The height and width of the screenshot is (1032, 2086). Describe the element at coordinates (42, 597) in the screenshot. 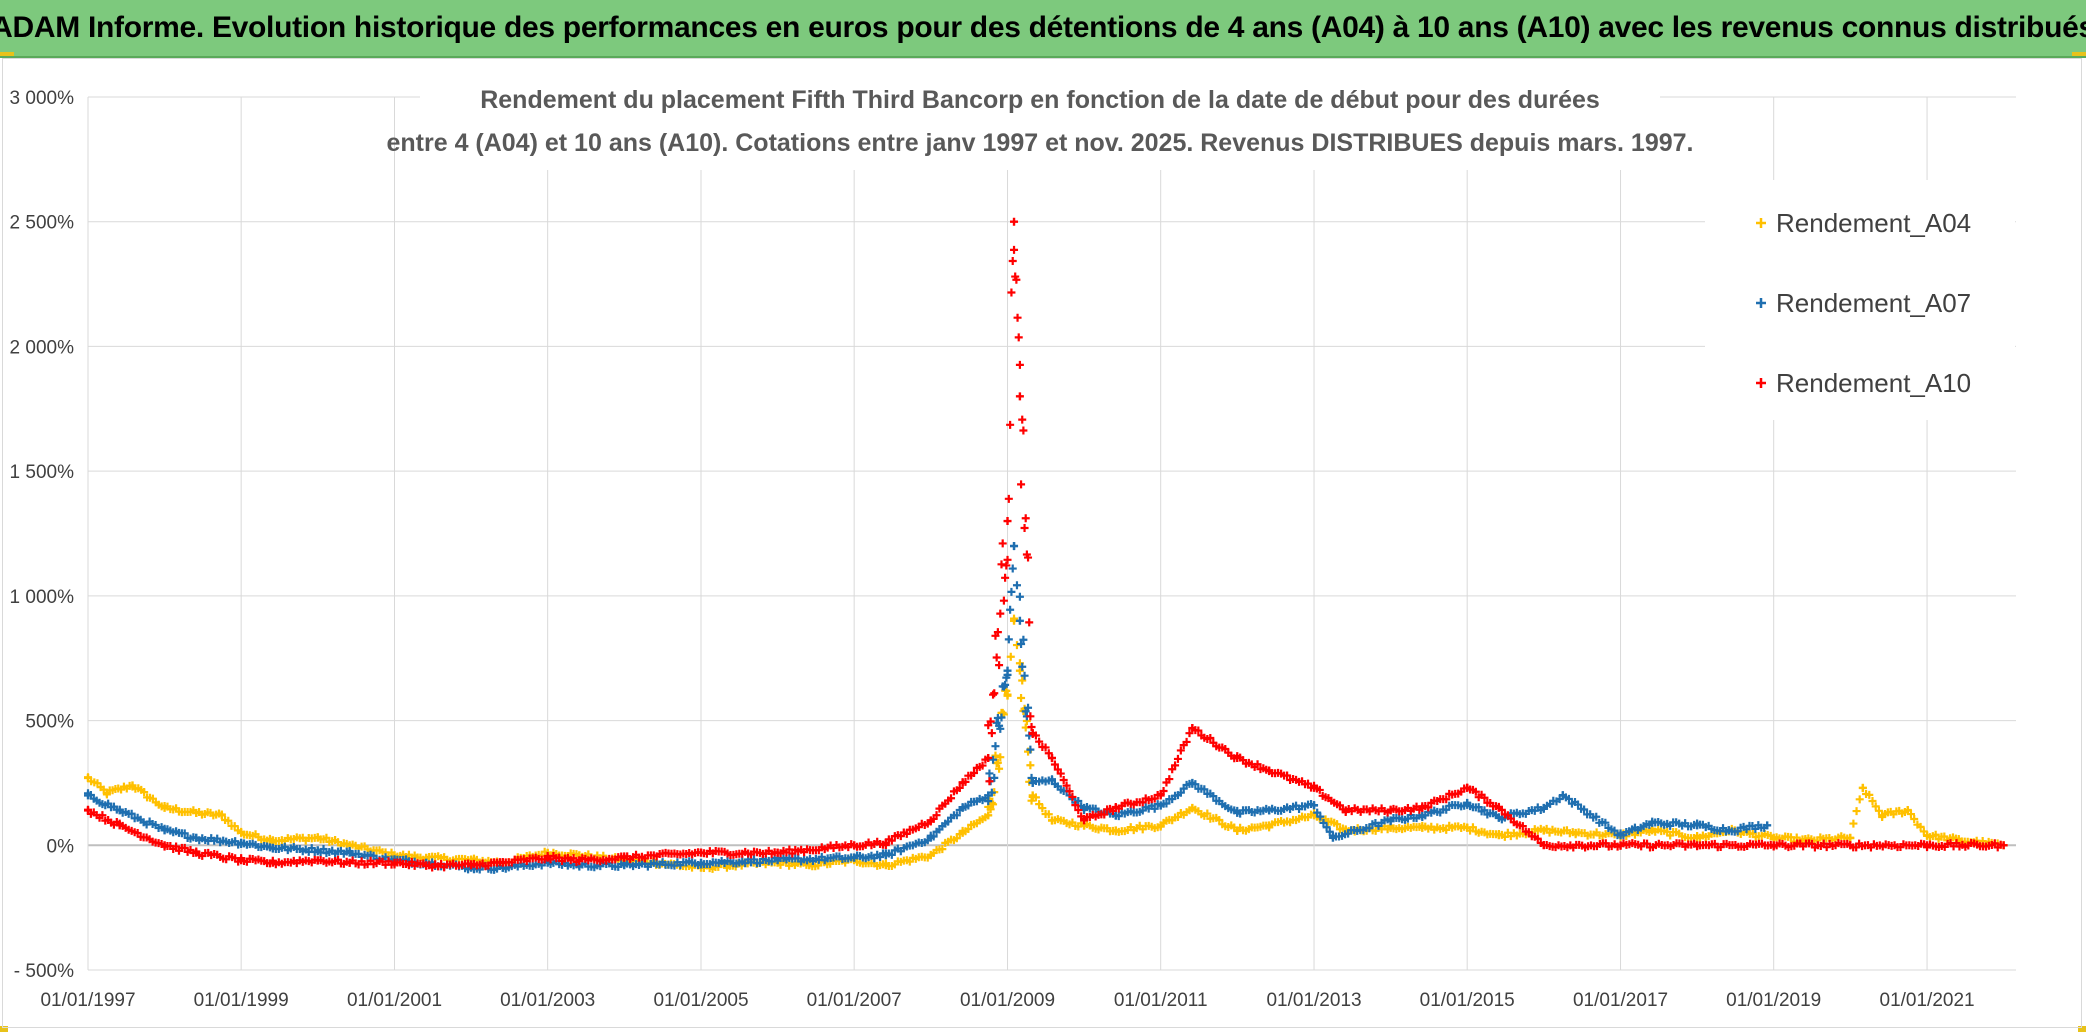

I see `y-tick-label: 1 000%` at that location.